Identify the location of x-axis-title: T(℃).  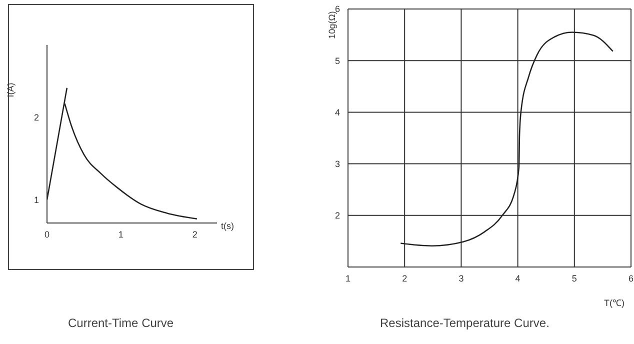
(614, 303).